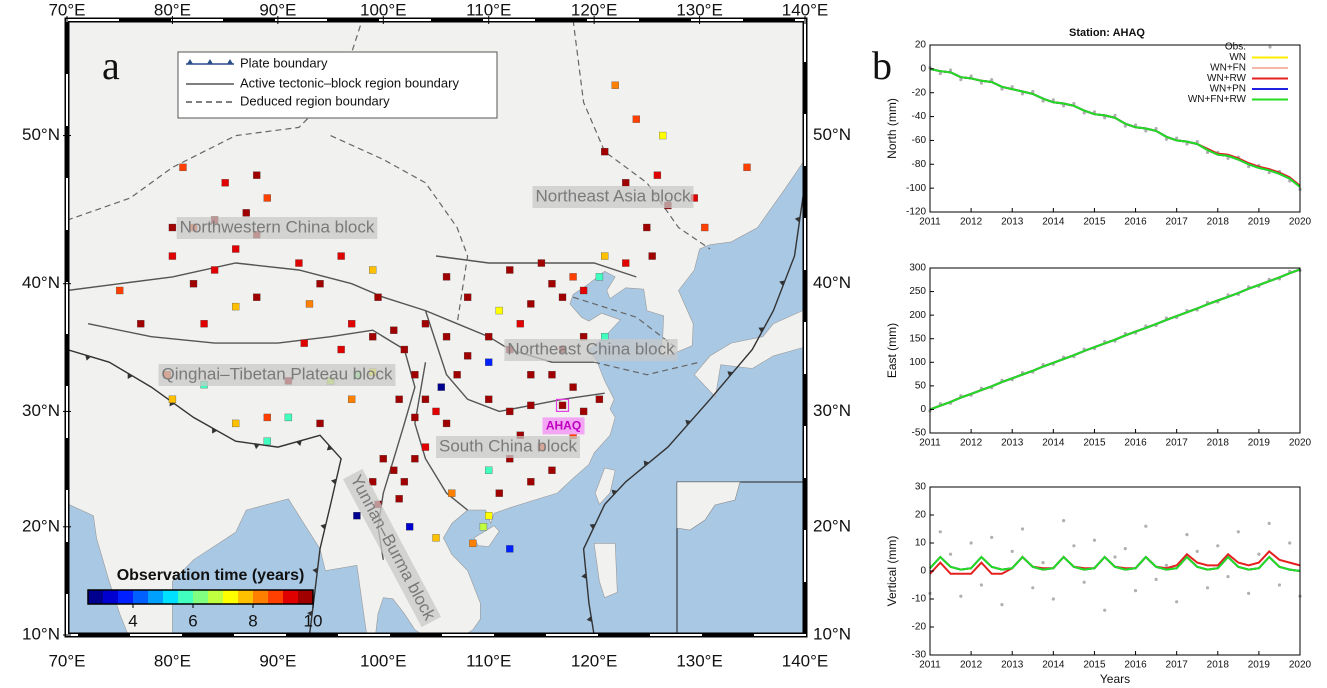 The image size is (1327, 688). What do you see at coordinates (210, 61) in the screenshot?
I see `legend-plate-tooth` at bounding box center [210, 61].